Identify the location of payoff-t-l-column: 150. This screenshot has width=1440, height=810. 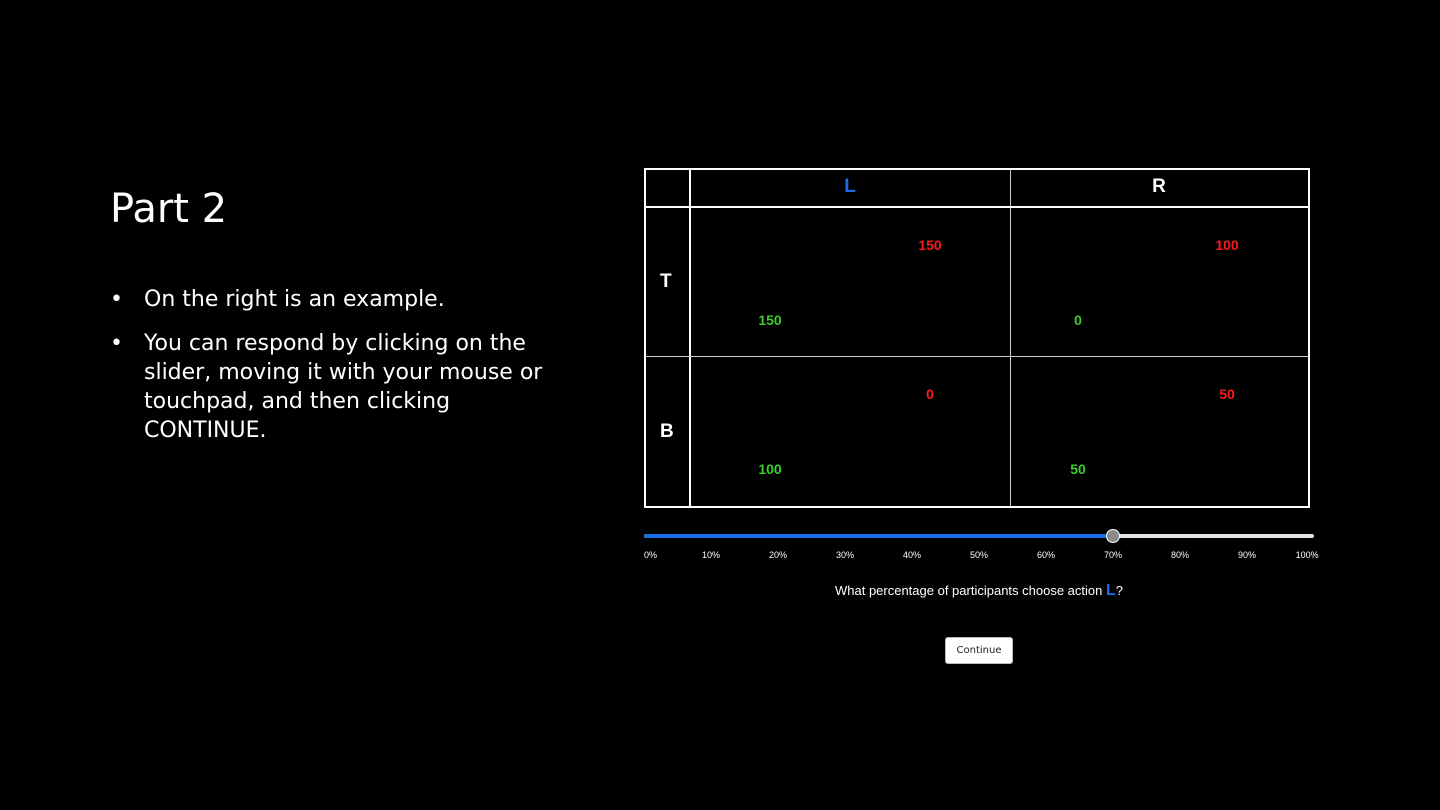
(930, 245).